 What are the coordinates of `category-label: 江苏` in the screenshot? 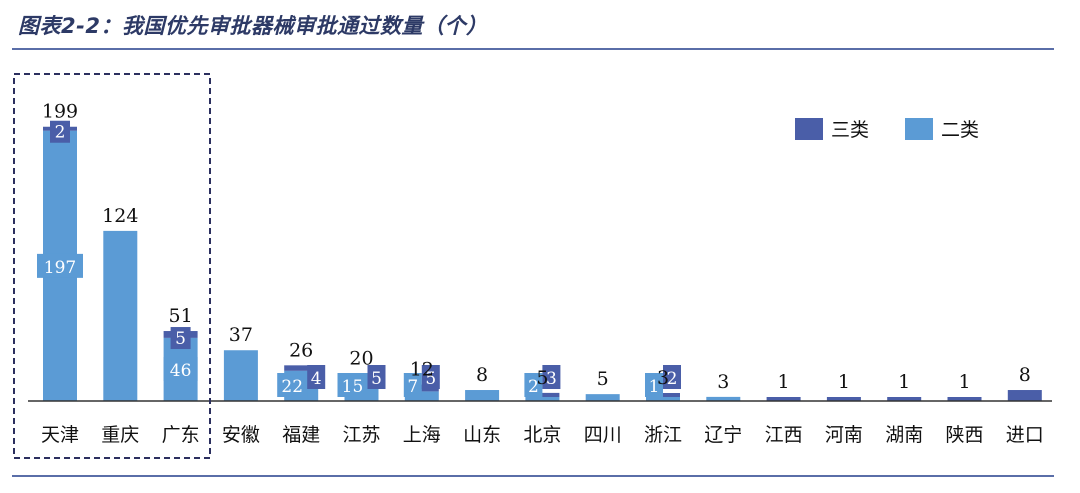 It's located at (361, 435).